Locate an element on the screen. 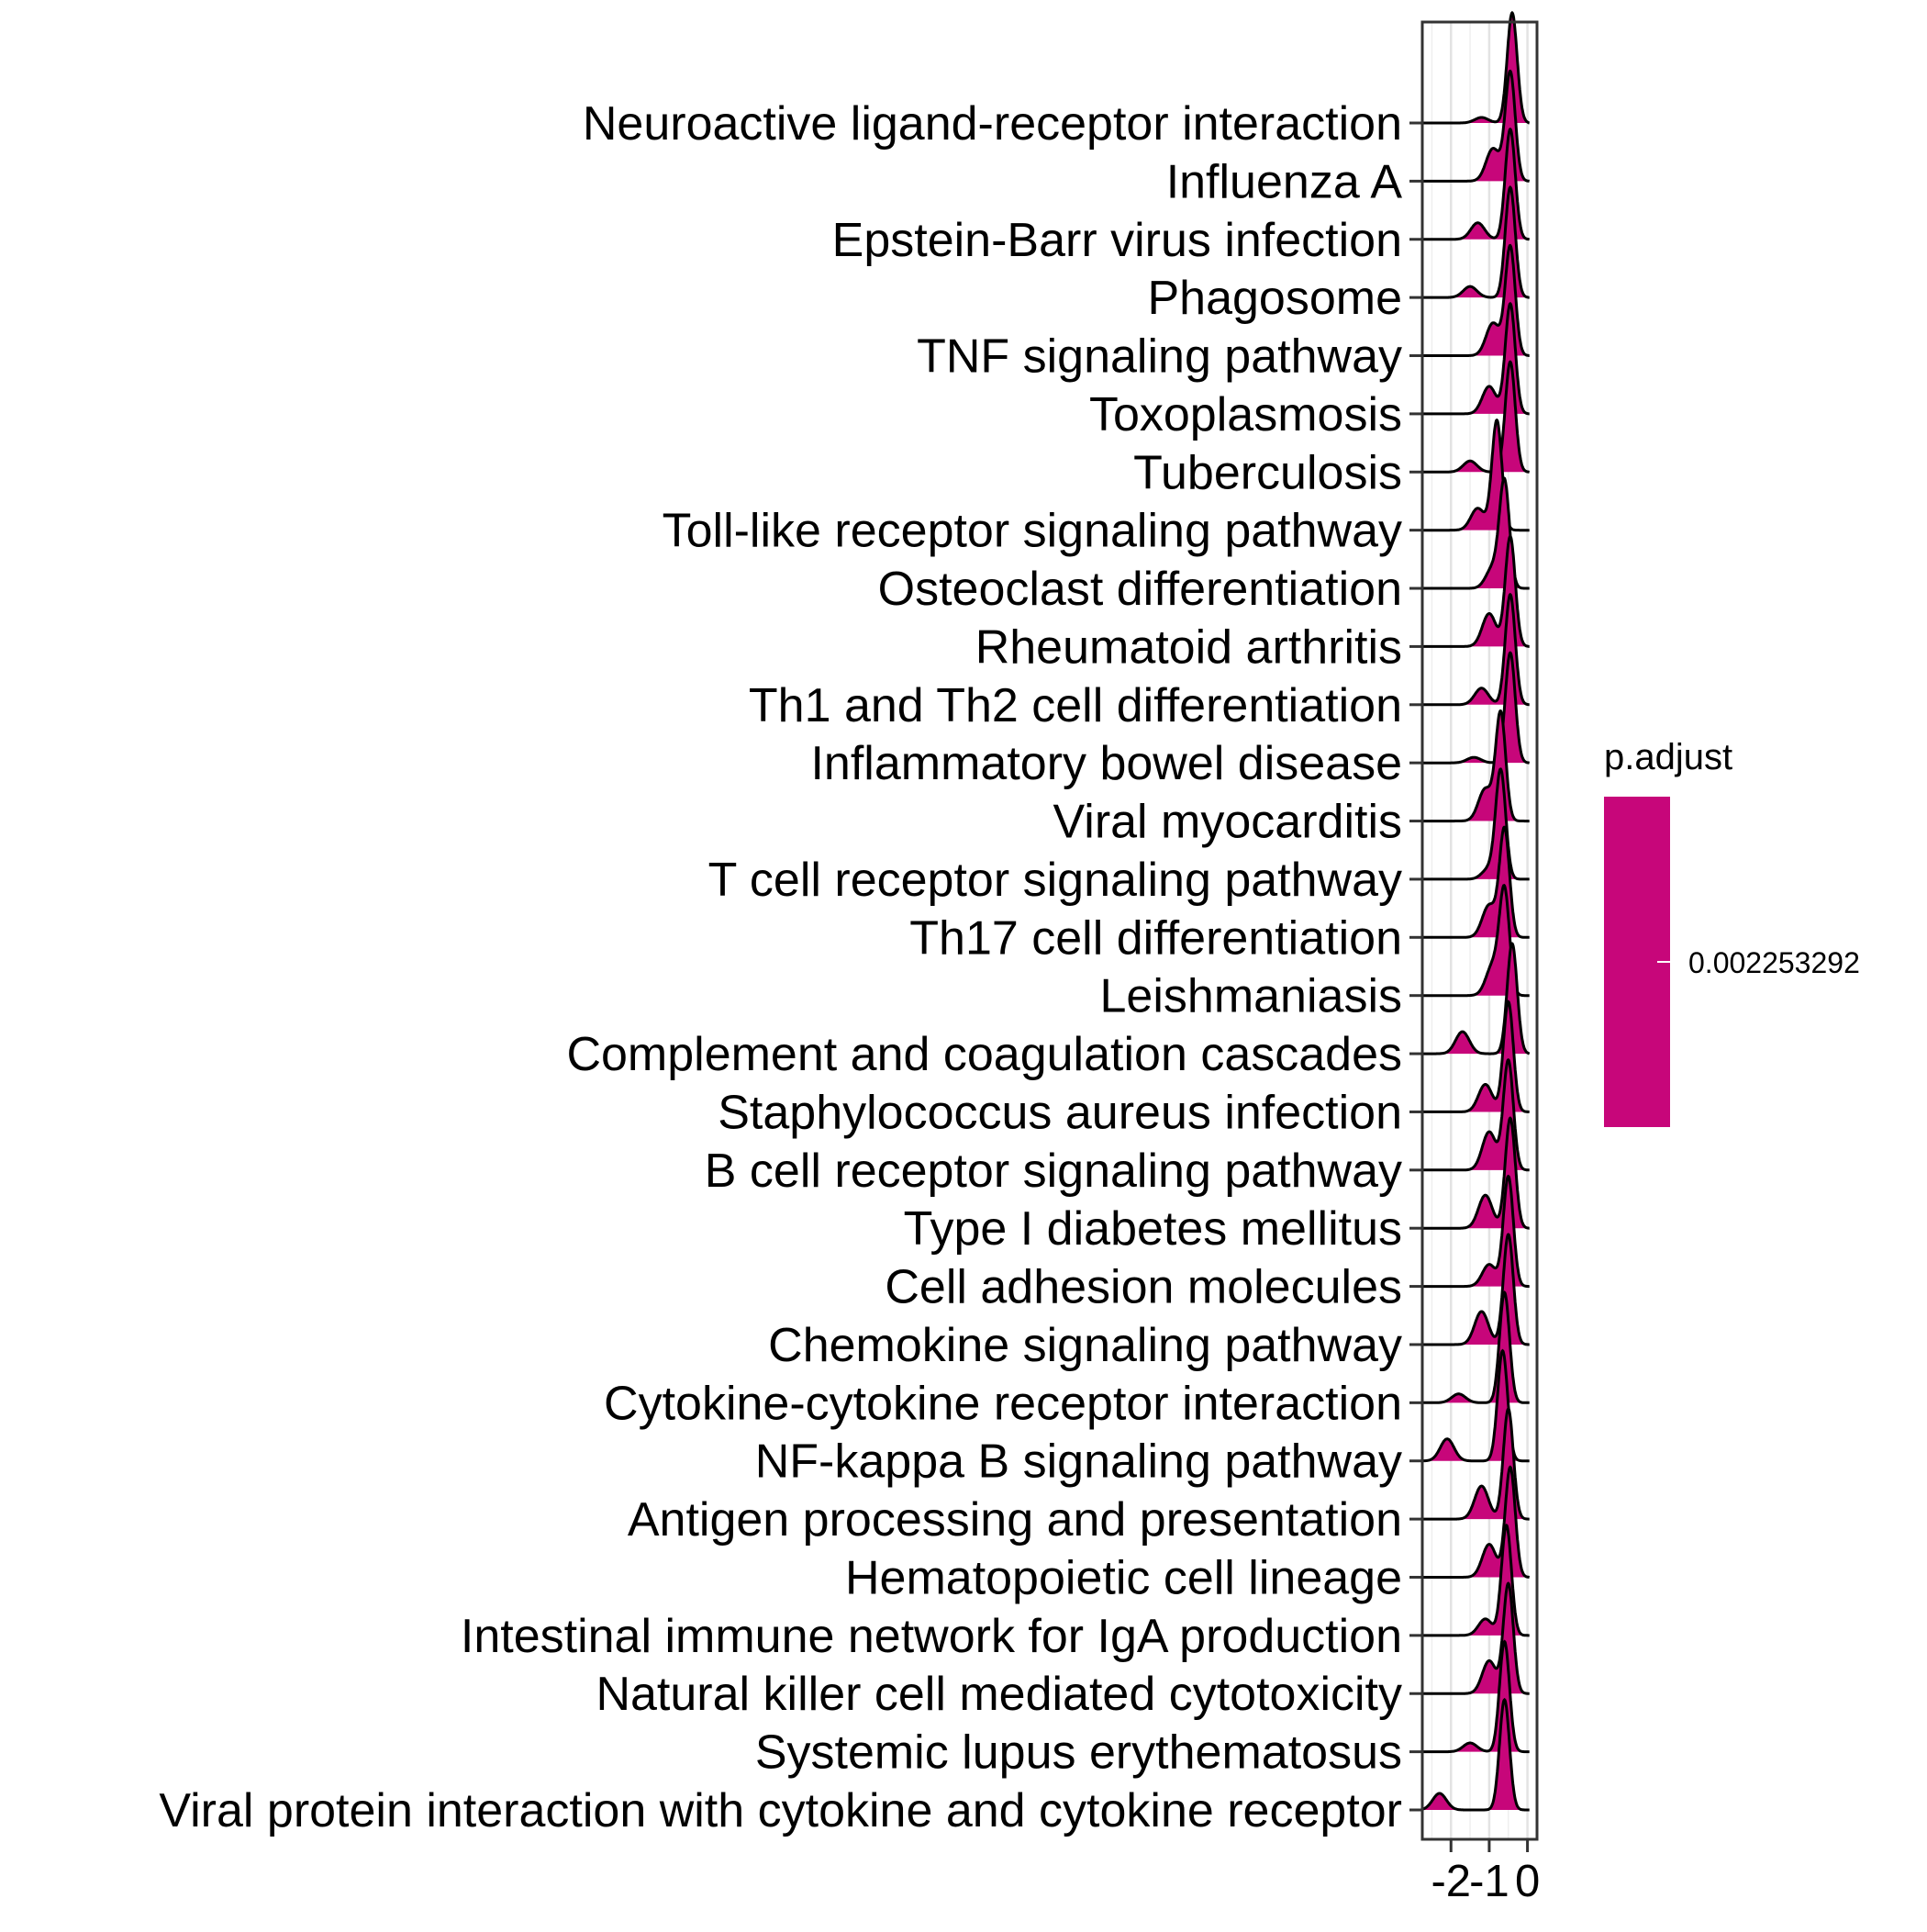 Image resolution: width=1927 pixels, height=1932 pixels. category-label: Chemokine signaling pathway is located at coordinates (1085, 1345).